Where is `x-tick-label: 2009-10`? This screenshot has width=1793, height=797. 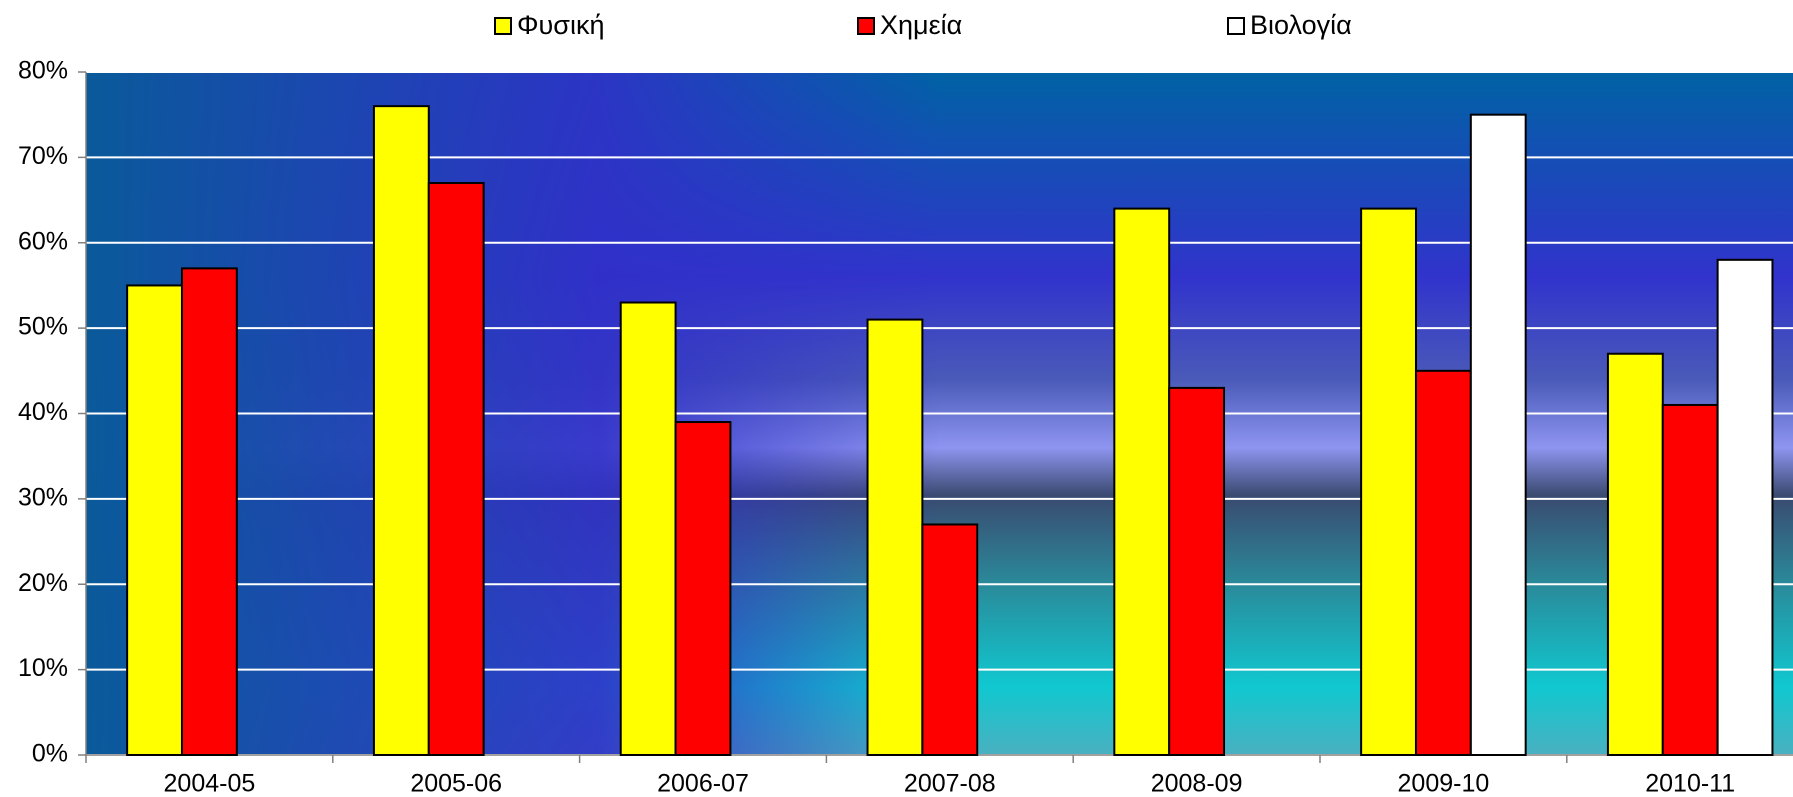
x-tick-label: 2009-10 is located at coordinates (1444, 783).